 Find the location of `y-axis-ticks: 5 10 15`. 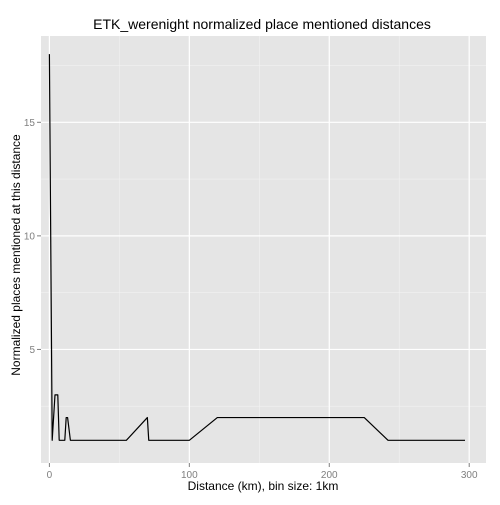

y-axis-ticks: 5 10 15 is located at coordinates (32, 237).